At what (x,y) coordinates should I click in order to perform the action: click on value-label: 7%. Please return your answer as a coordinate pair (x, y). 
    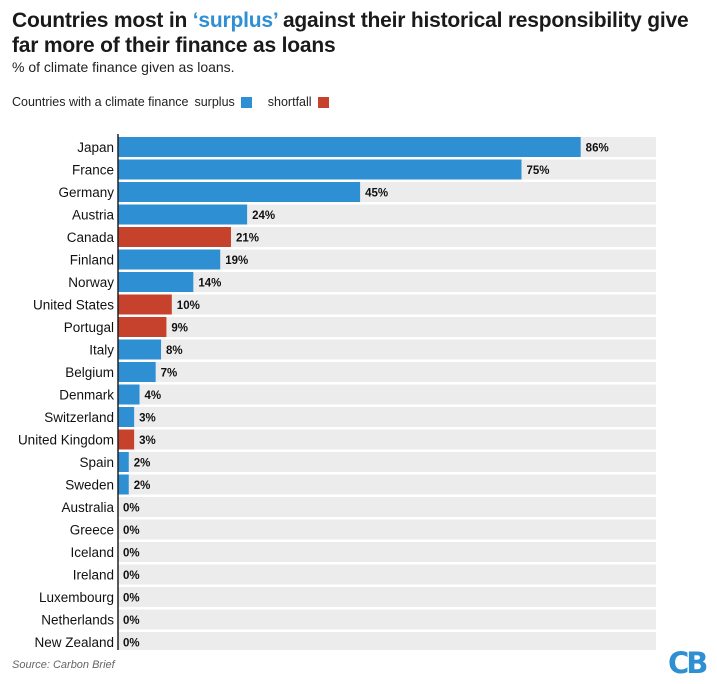
    Looking at the image, I should click on (169, 374).